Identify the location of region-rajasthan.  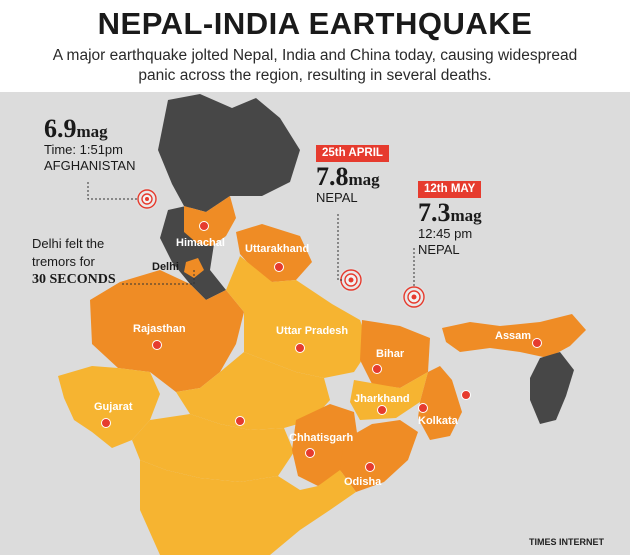
(167, 331).